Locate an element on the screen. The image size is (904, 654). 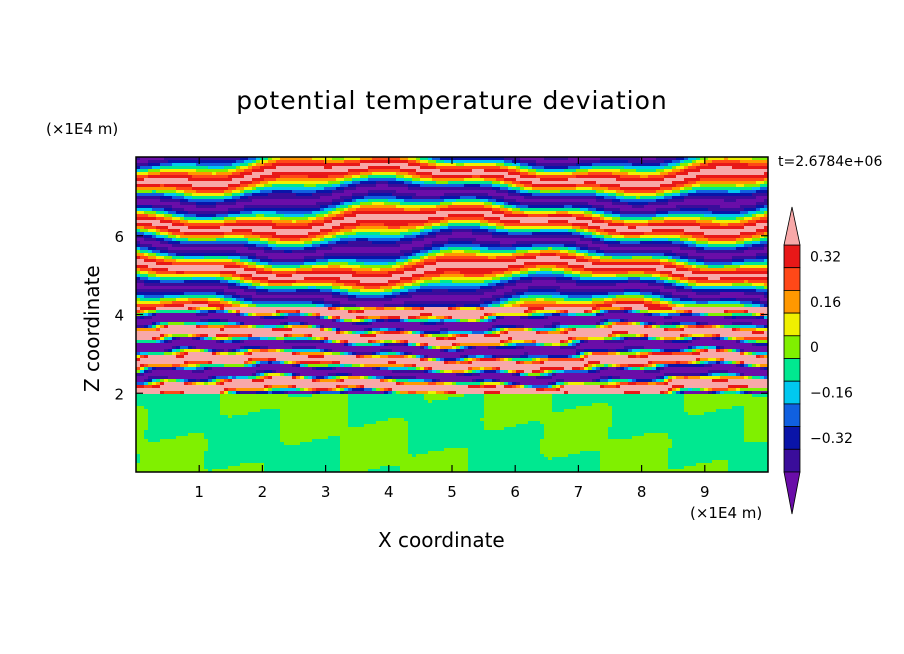
colorbar-label-1: 0.16 is located at coordinates (825, 303).